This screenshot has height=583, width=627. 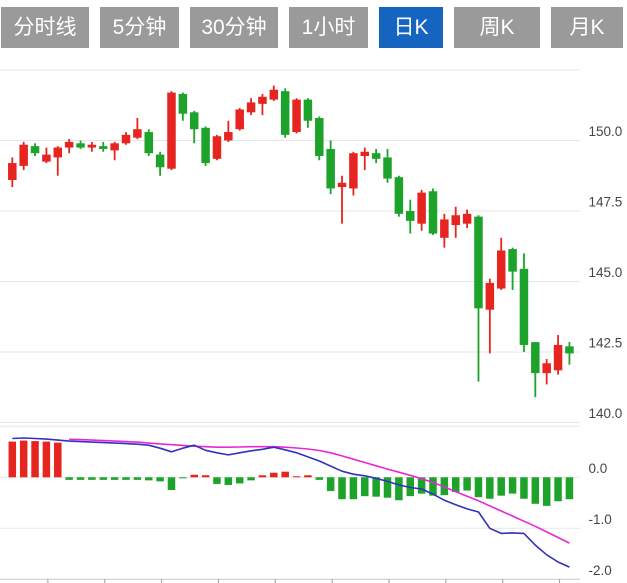 I want to click on tab-label: 1小时, so click(x=328, y=27).